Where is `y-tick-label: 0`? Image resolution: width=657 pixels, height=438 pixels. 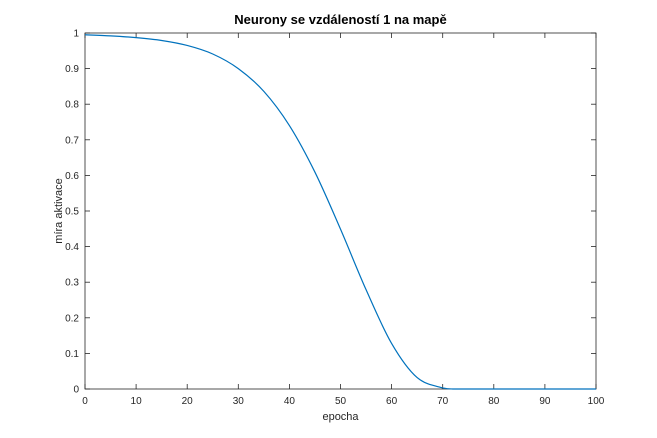
y-tick-label: 0 is located at coordinates (76, 390).